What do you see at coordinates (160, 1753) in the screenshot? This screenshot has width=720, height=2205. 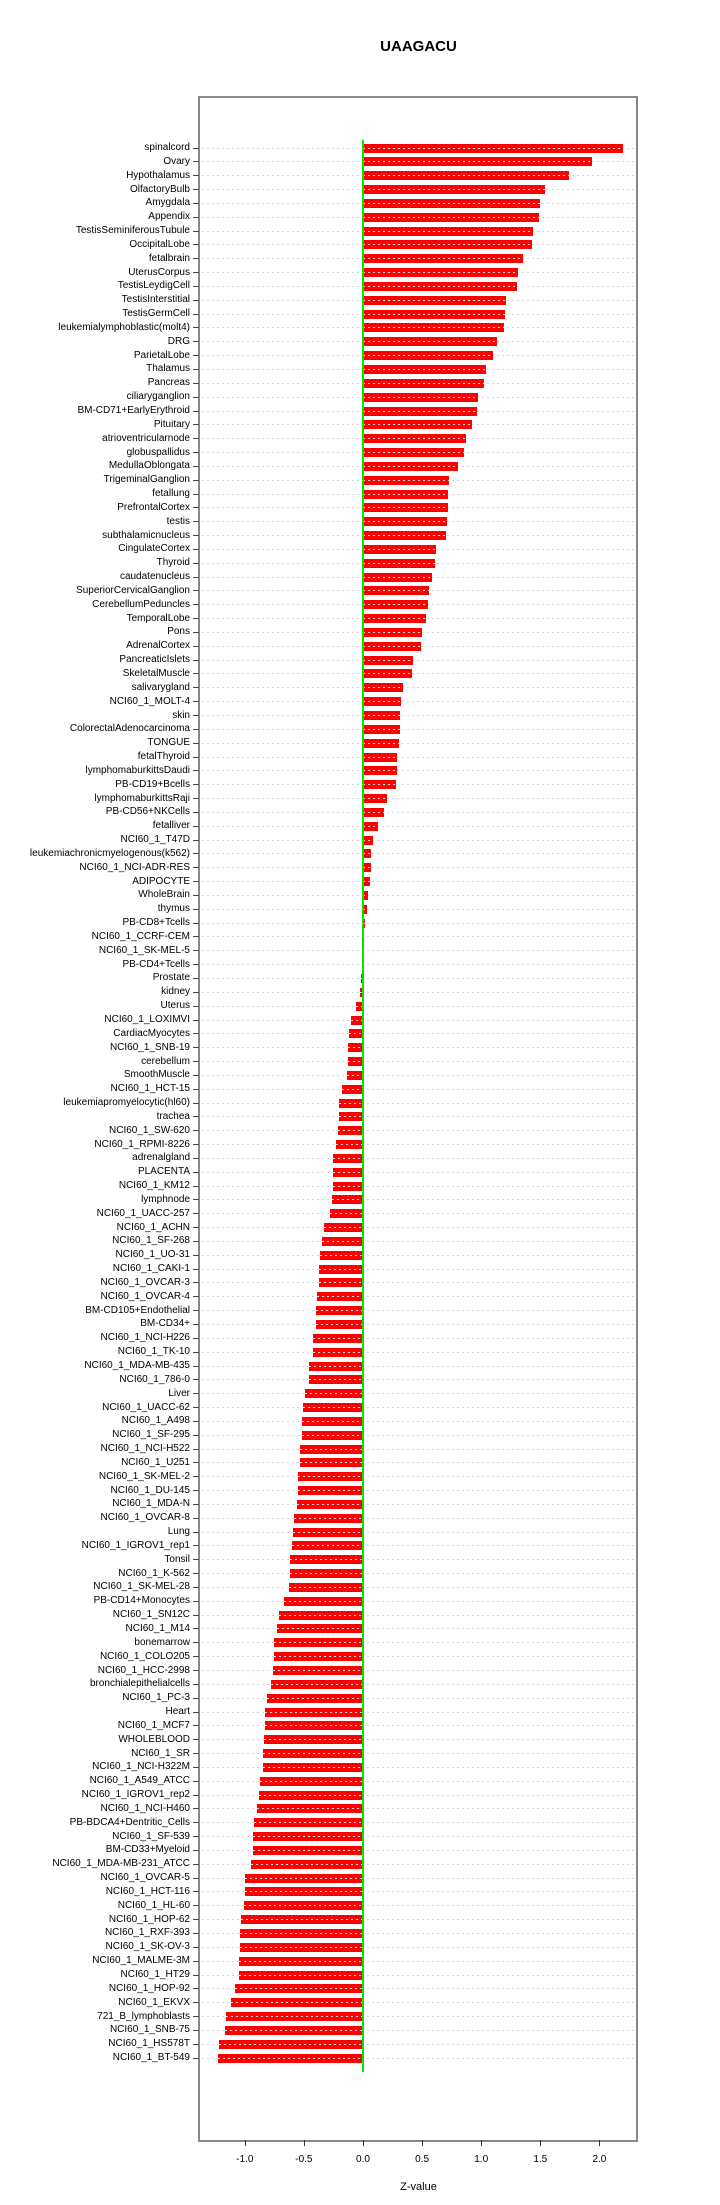 I see `category-label: NCI60_1_SR` at bounding box center [160, 1753].